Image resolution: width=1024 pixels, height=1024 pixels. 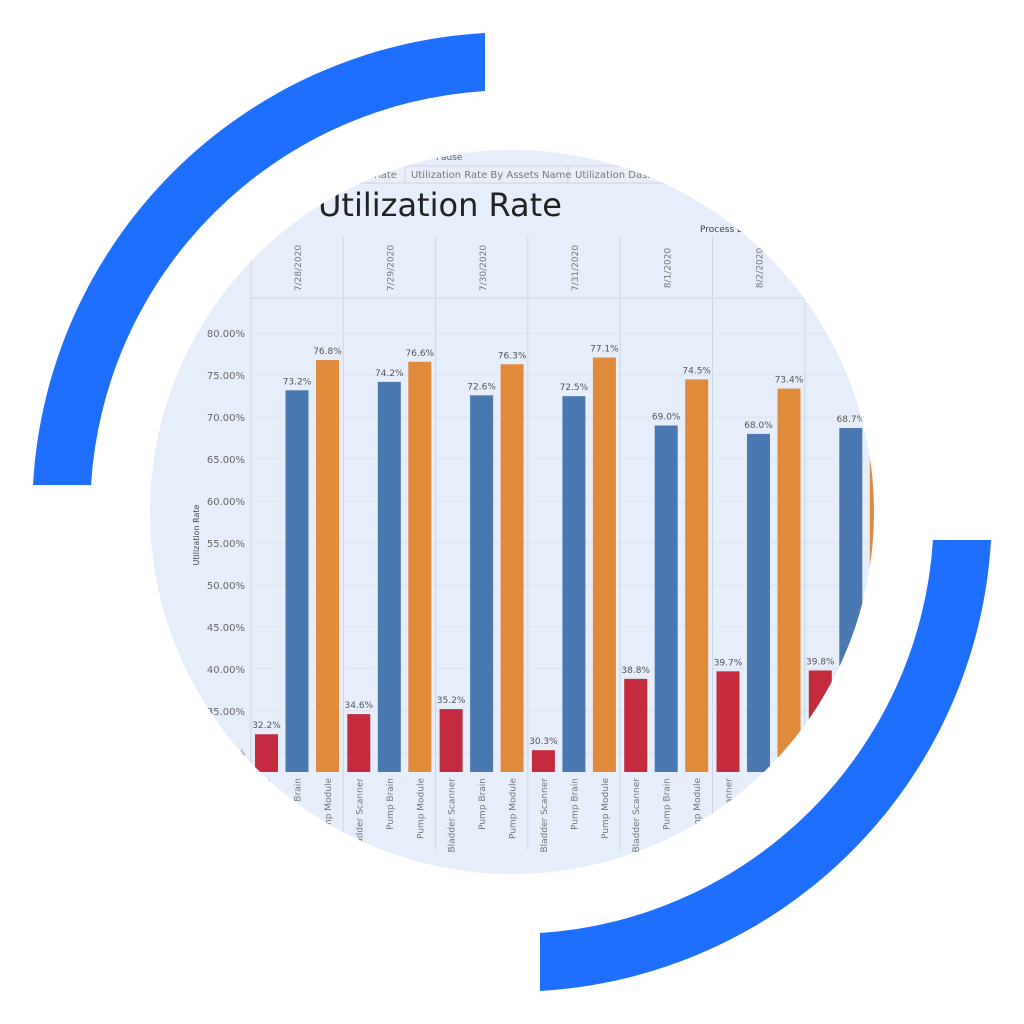 I want to click on data-label: 34.6%, so click(x=359, y=706).